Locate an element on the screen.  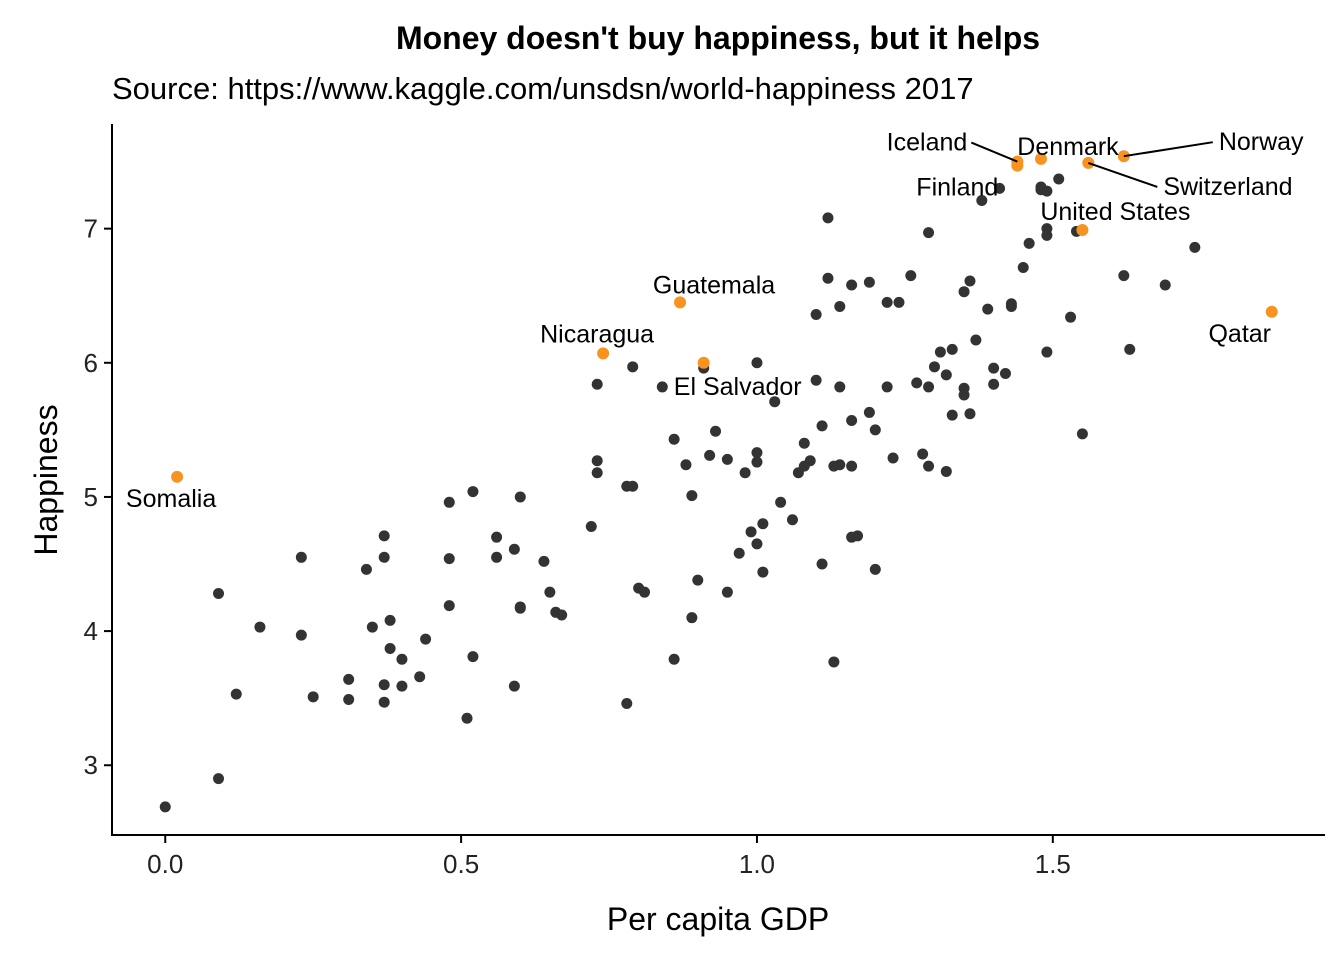
y-tick-label: 5 is located at coordinates (91, 497).